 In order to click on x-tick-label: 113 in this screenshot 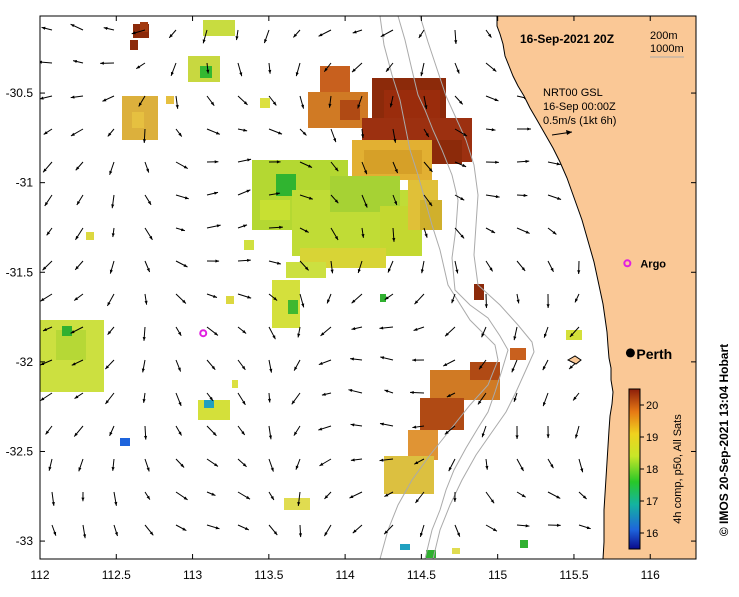, I will do `click(192, 575)`.